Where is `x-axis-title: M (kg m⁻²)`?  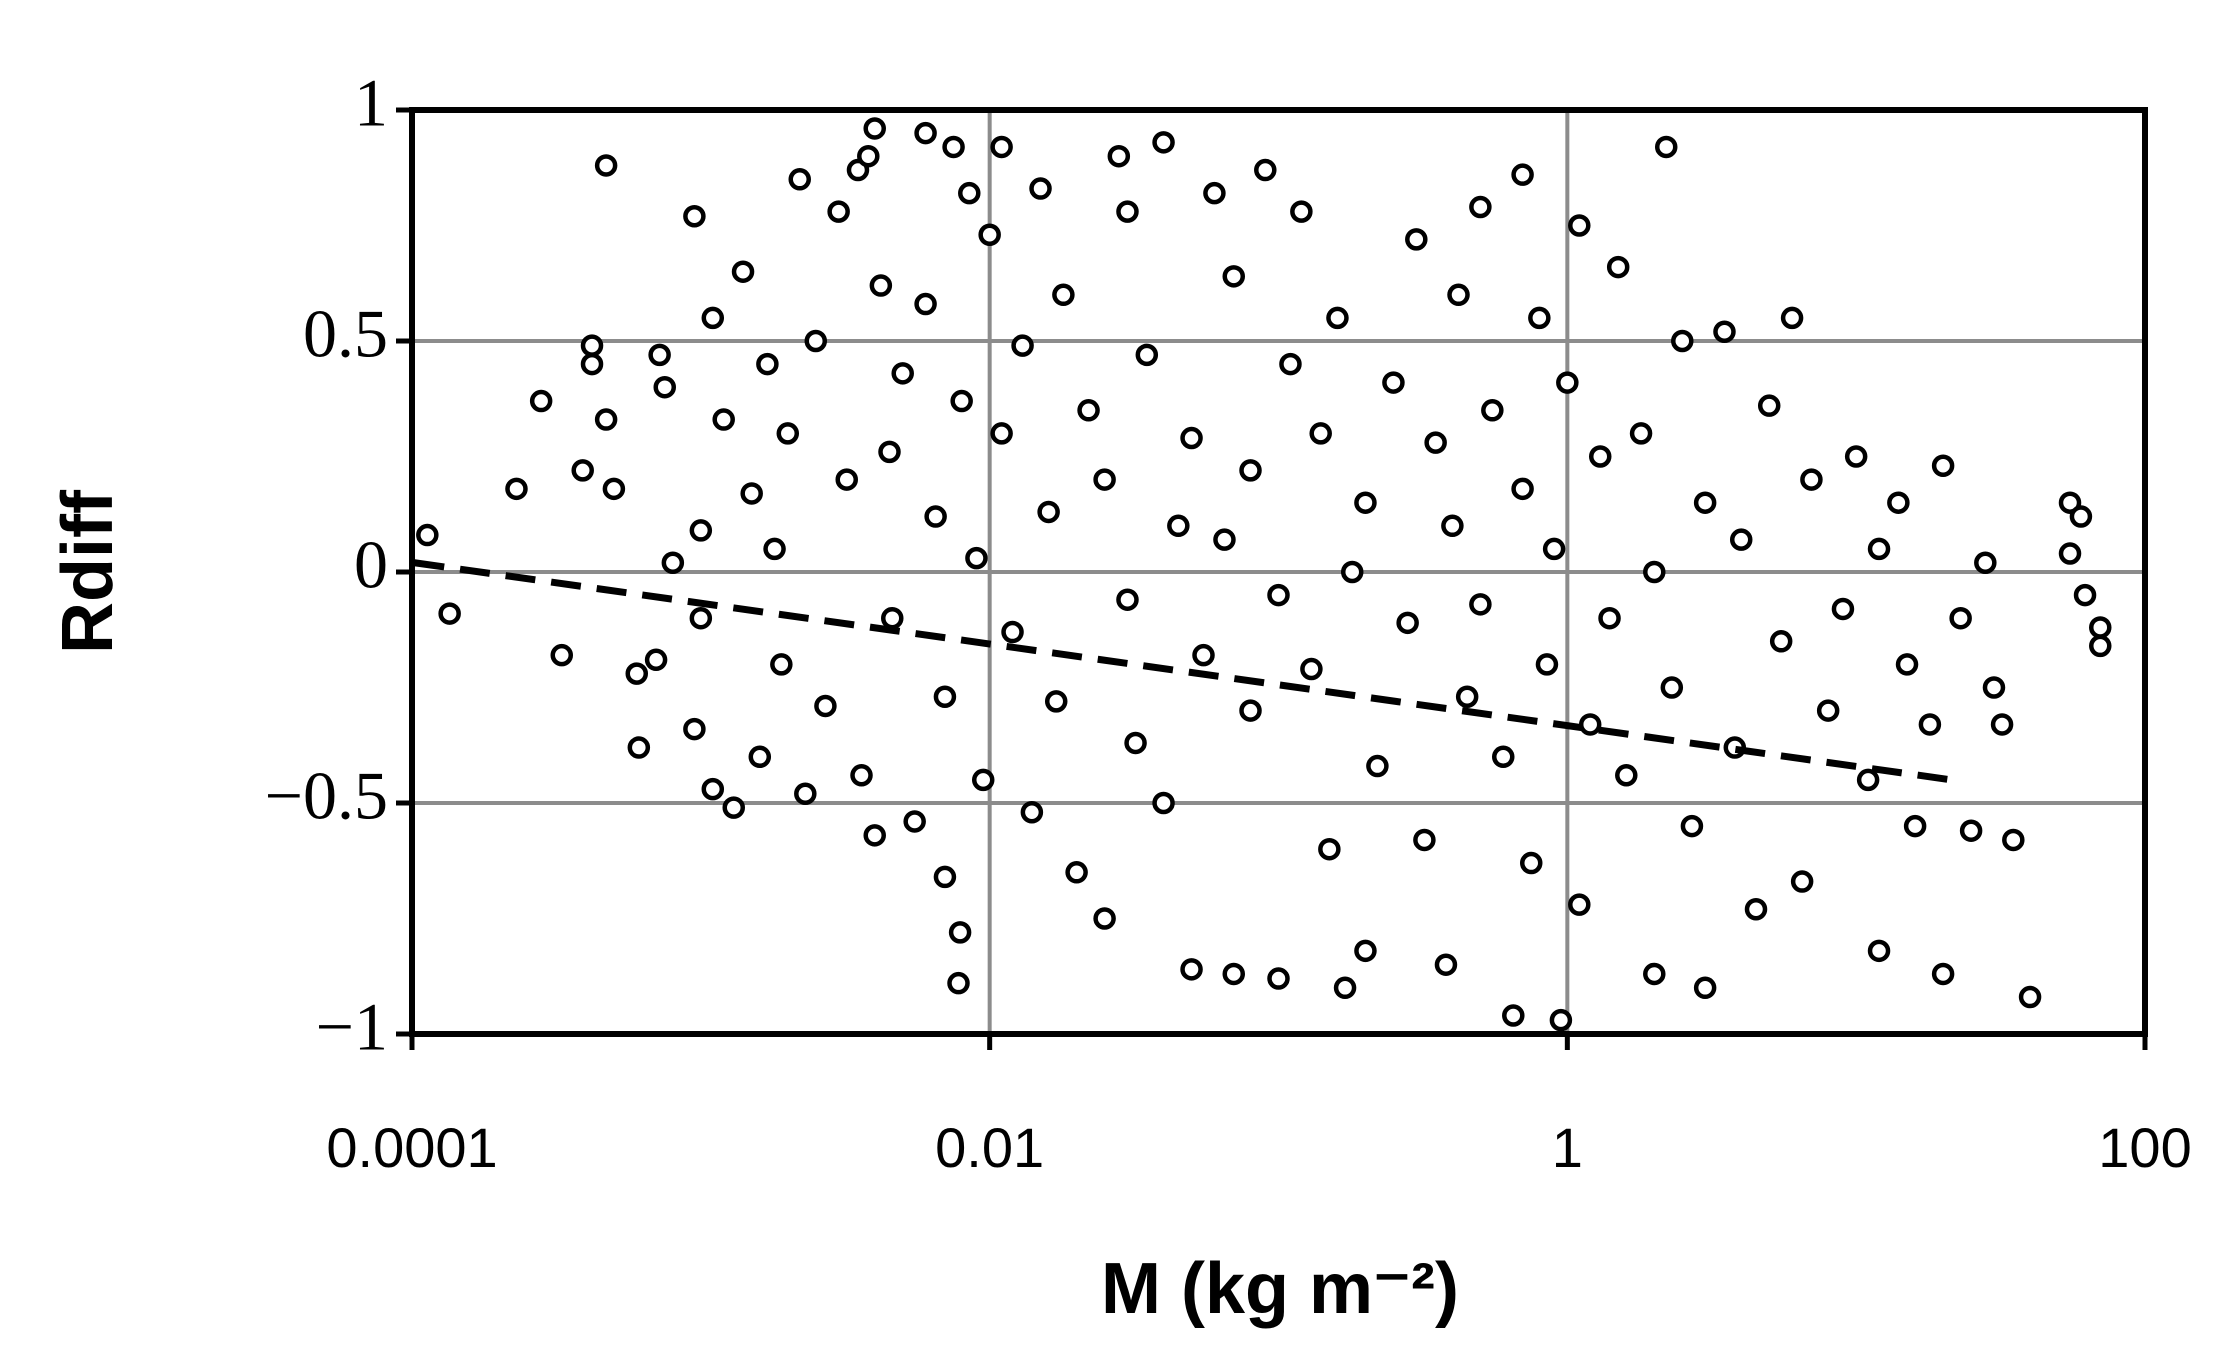
x-axis-title: M (kg m⁻²) is located at coordinates (1280, 1289).